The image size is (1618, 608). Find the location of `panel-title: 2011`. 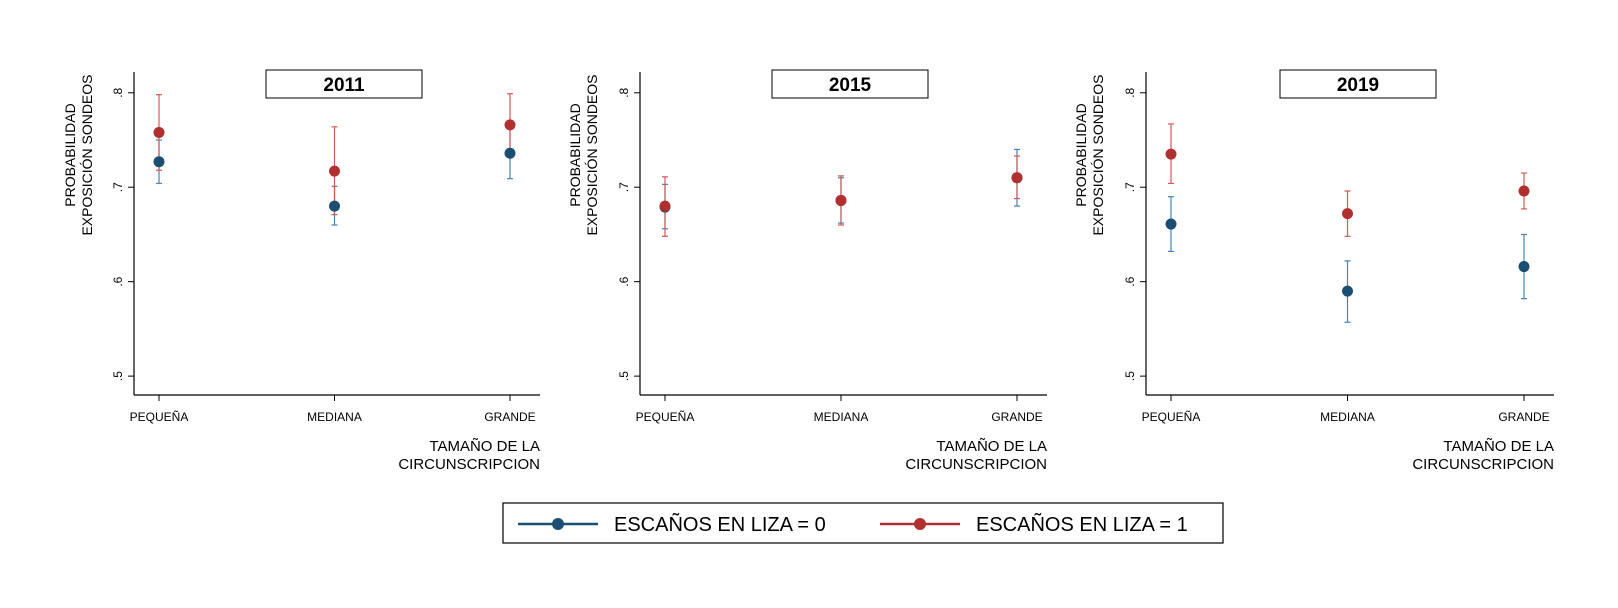

panel-title: 2011 is located at coordinates (344, 85).